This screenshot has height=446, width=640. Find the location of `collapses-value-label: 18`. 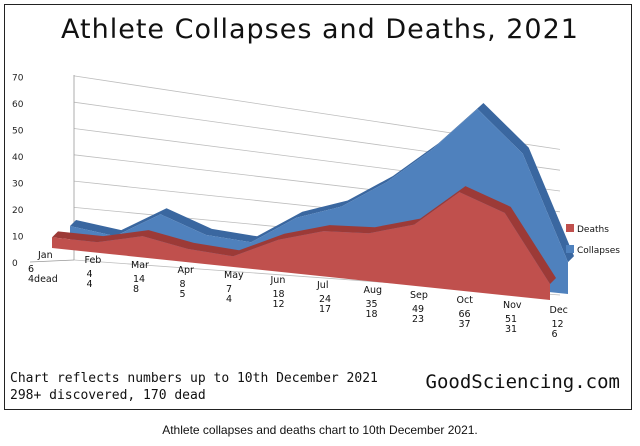

collapses-value-label: 18 is located at coordinates (279, 294).